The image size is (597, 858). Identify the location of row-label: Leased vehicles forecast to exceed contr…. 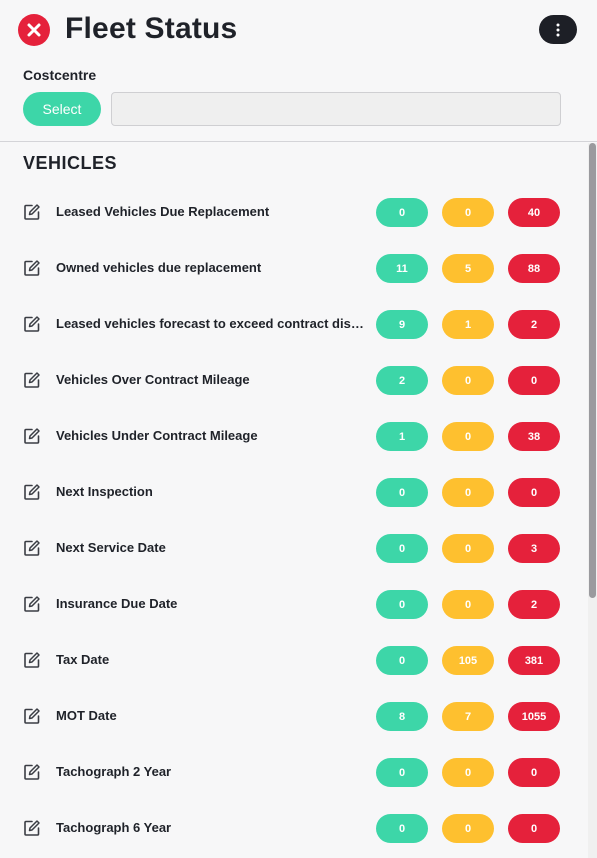
(210, 323).